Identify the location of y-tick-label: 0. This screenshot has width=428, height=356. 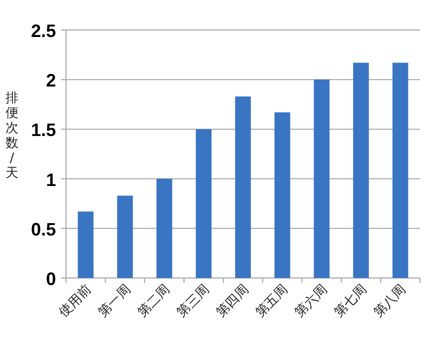
(51, 279).